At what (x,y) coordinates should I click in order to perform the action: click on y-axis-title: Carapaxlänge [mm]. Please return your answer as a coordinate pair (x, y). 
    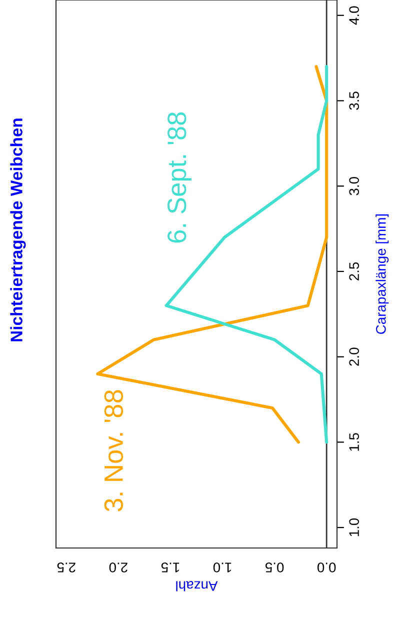
    Looking at the image, I should click on (382, 274).